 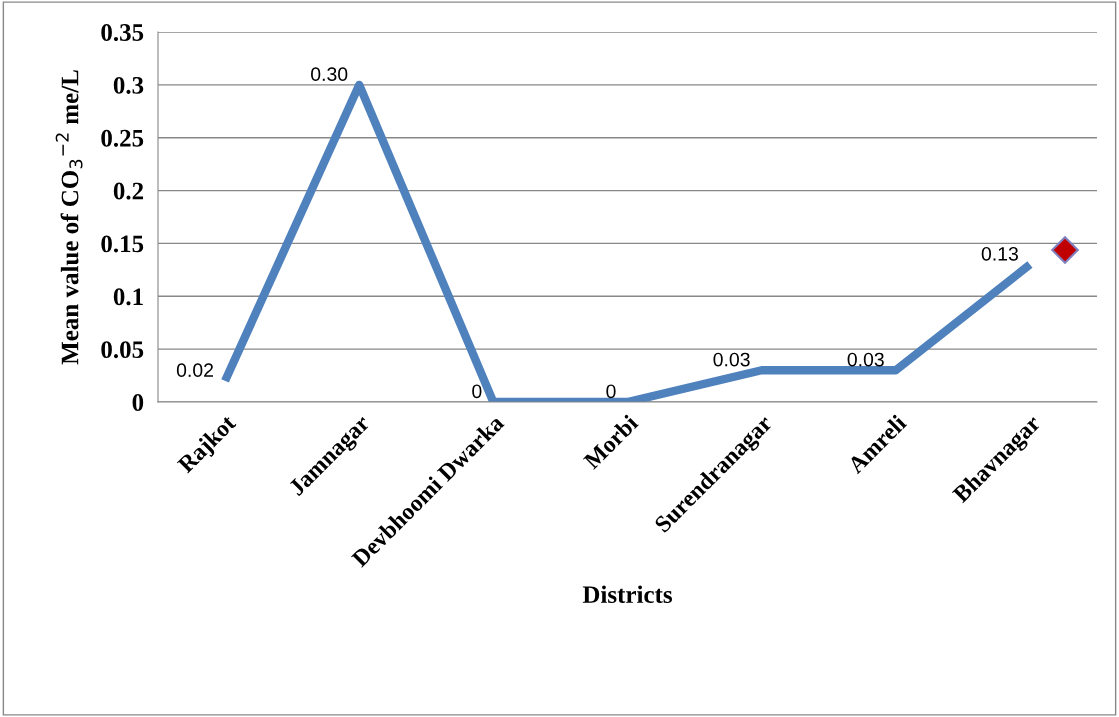 I want to click on y-tick-label: 0.1, so click(x=128, y=297).